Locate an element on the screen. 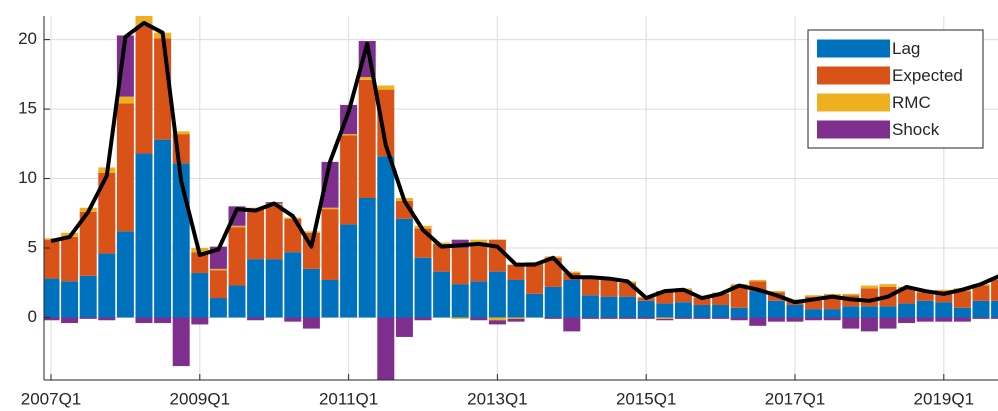 The image size is (998, 411). y-tick-label: 15 is located at coordinates (27, 108).